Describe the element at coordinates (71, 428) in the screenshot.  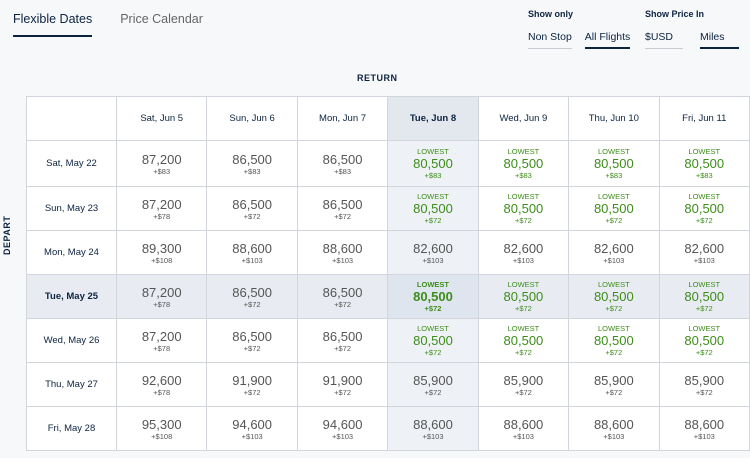
I see `depart-date-label: Fri, May 28` at that location.